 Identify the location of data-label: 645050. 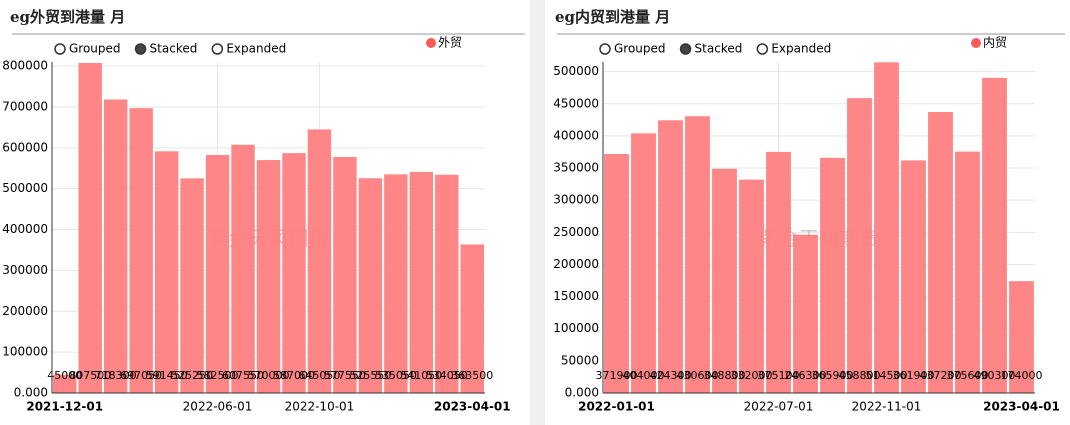
(319, 375).